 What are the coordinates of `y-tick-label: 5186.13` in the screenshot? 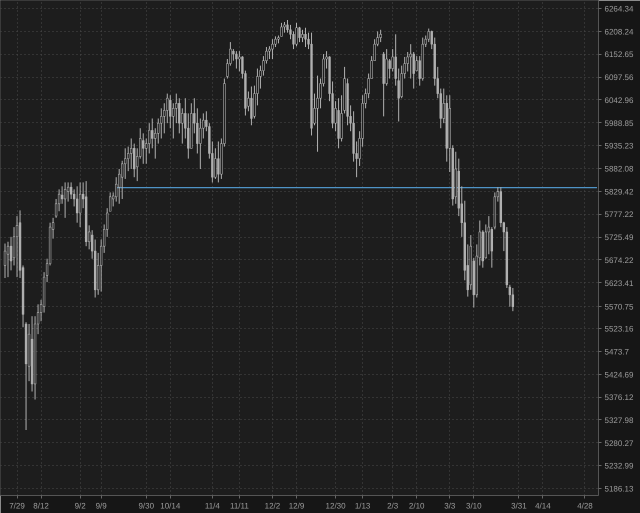 It's located at (619, 489).